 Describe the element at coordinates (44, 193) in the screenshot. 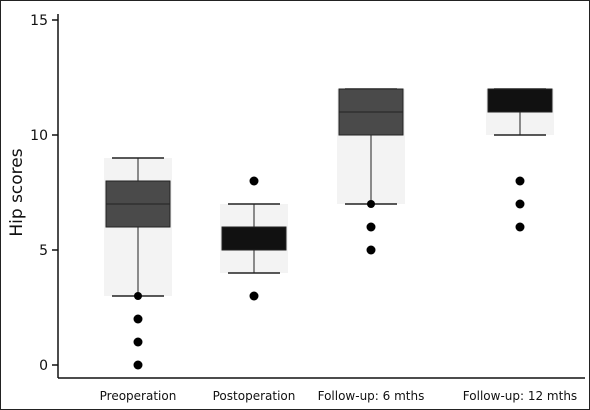

I see `y-ticks: 0 5 10 15` at that location.